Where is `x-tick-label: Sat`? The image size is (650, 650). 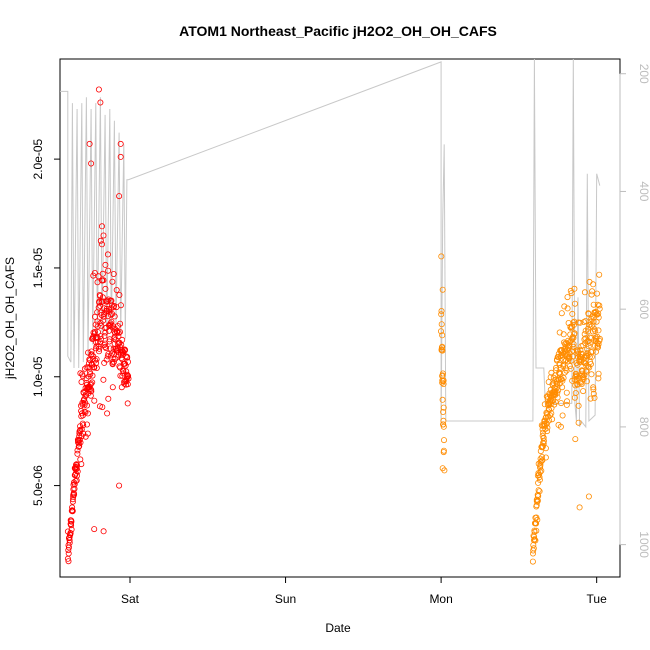
x-tick-label: Sat is located at coordinates (130, 599).